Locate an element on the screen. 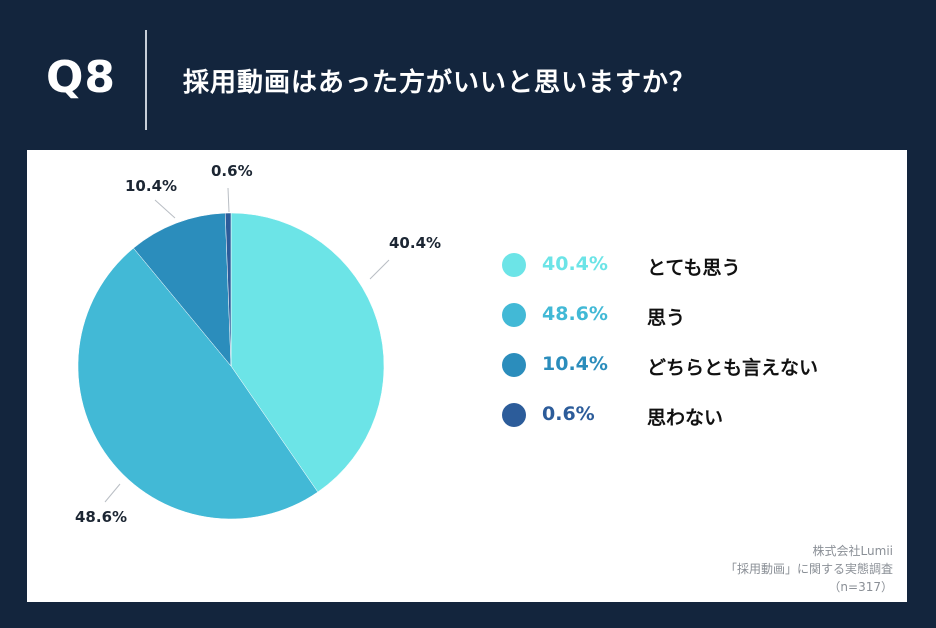 This screenshot has height=628, width=936. legend-item-dochira: 10.4% どちらとも言えない is located at coordinates (682, 365).